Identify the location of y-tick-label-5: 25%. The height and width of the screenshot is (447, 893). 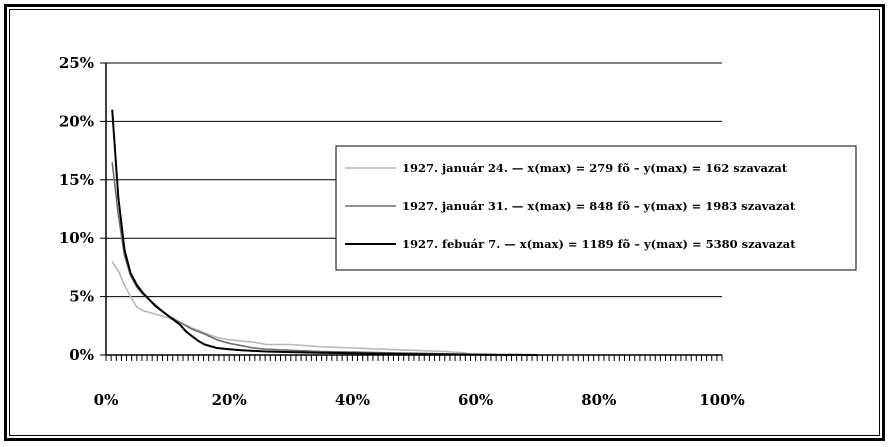
(76, 63).